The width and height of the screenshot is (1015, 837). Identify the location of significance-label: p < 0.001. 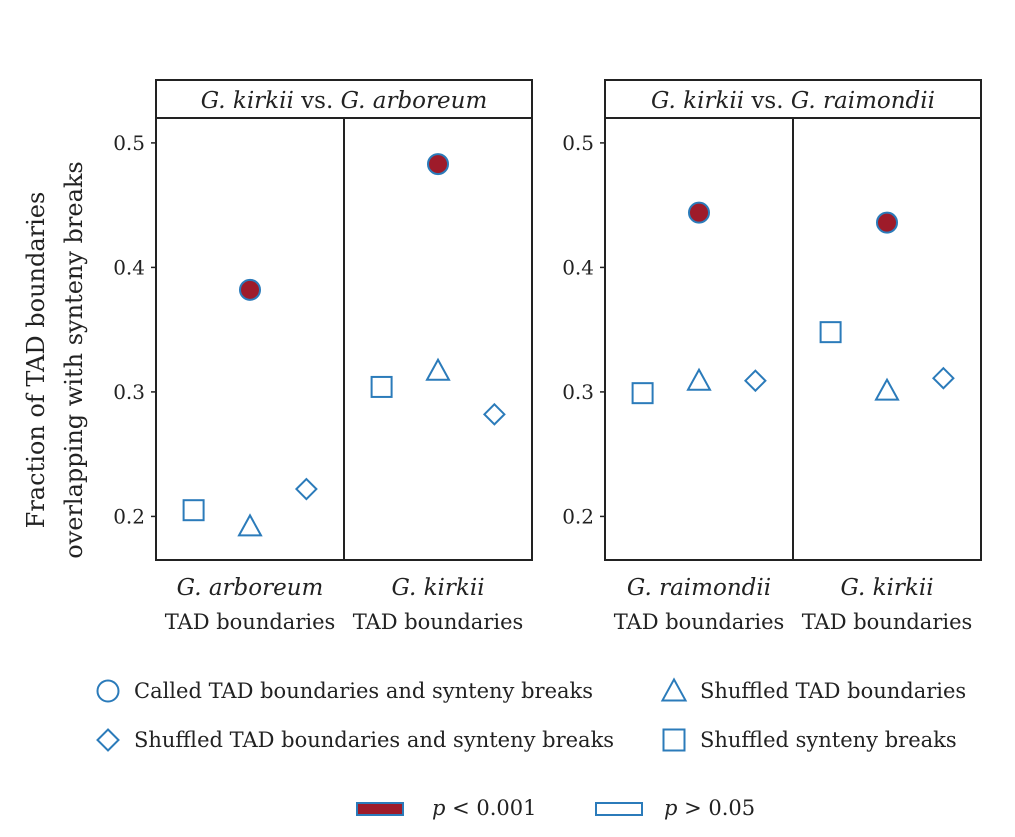
(484, 808).